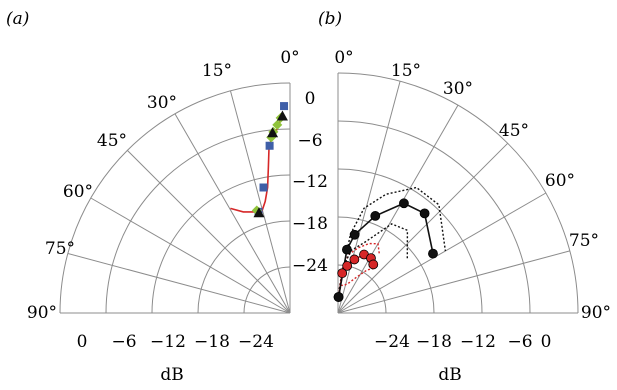  Describe the element at coordinates (343, 58) in the screenshot. I see `panel-b-angle-label-0: 0°` at that location.